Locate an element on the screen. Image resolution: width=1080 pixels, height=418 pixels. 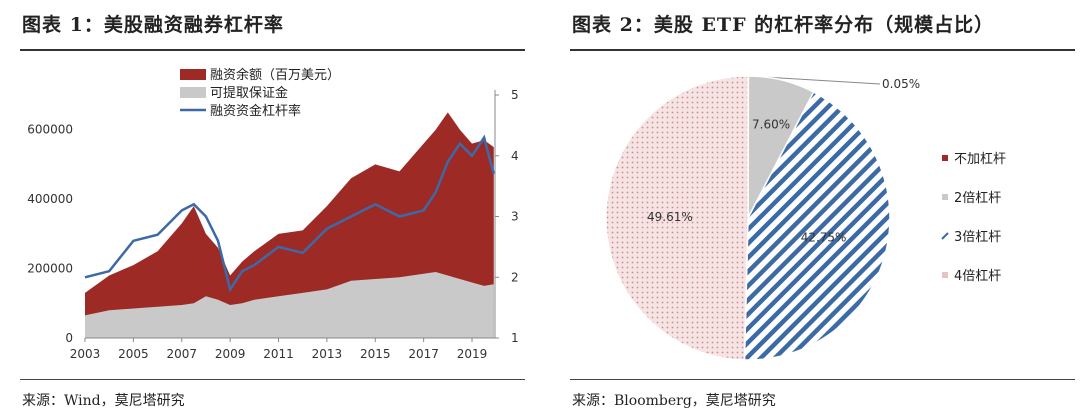
x-tick-label: 2007 is located at coordinates (181, 354).